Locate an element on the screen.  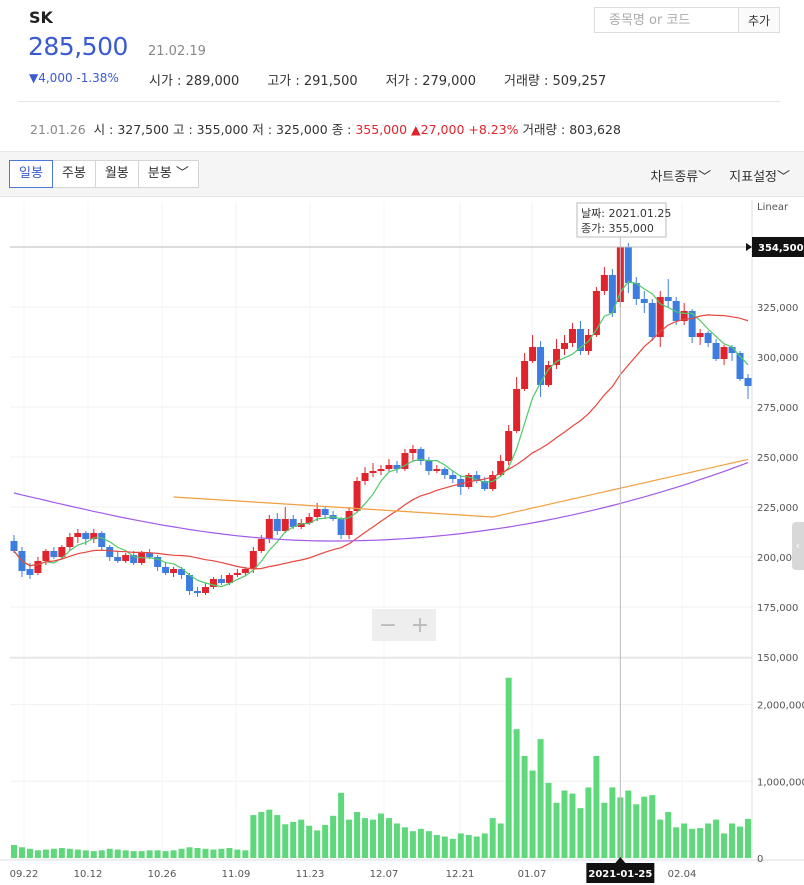
chart-type-dropdown: 차트종류﹀ is located at coordinates (681, 177).